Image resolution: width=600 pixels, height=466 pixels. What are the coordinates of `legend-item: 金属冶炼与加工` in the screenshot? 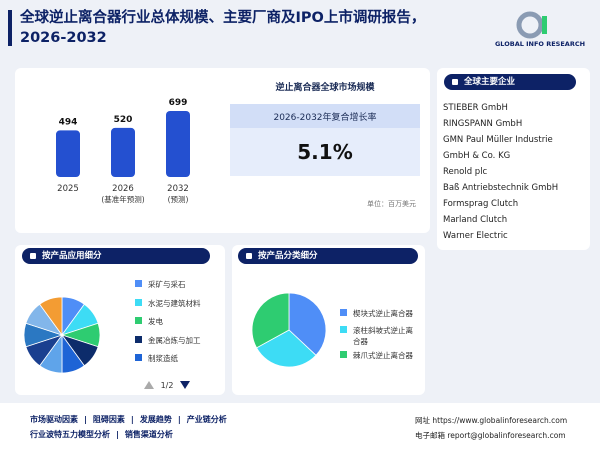 It's located at (177, 340).